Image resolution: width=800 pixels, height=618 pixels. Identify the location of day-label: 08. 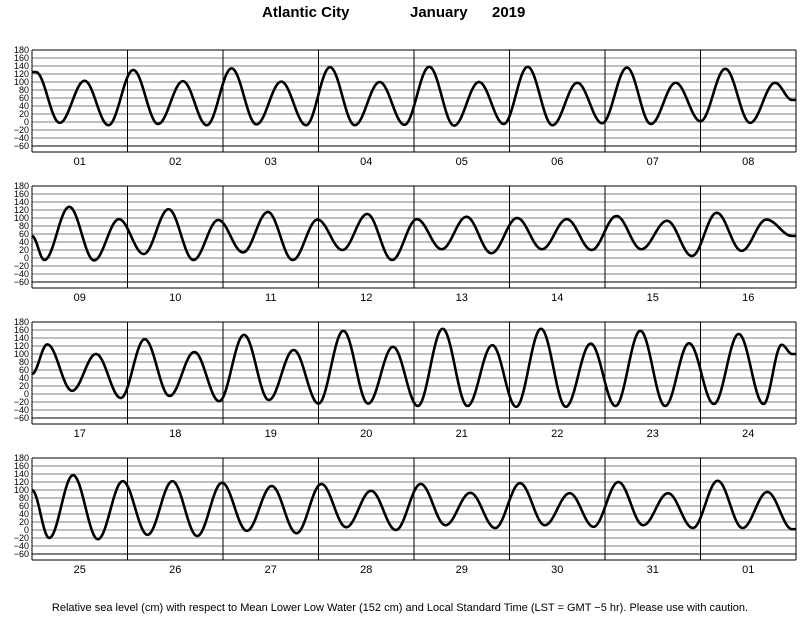
(748, 162).